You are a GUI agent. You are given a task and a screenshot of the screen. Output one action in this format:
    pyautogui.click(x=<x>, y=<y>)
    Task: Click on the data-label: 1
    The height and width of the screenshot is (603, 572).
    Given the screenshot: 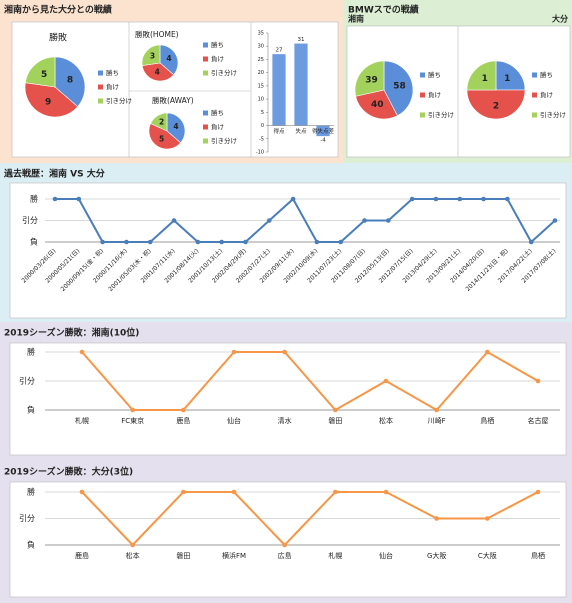 What is the action you would take?
    pyautogui.click(x=485, y=79)
    